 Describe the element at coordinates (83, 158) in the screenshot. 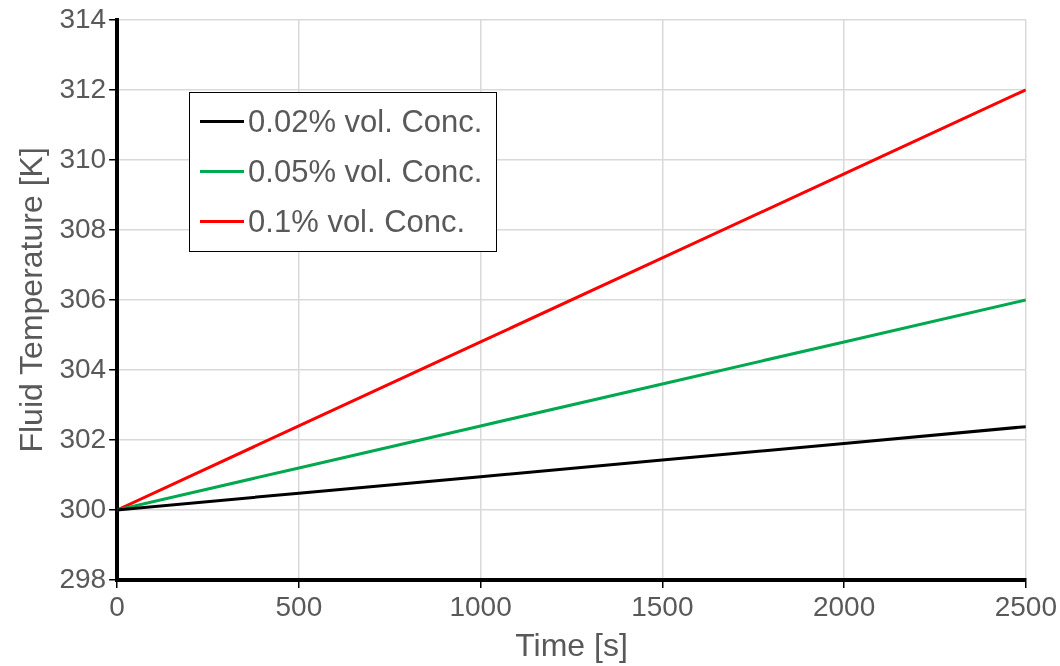

I see `y-tick-label: 310` at that location.